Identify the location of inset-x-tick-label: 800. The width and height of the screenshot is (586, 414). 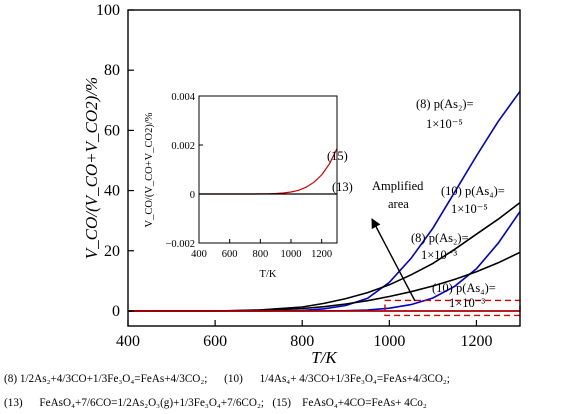
(260, 254).